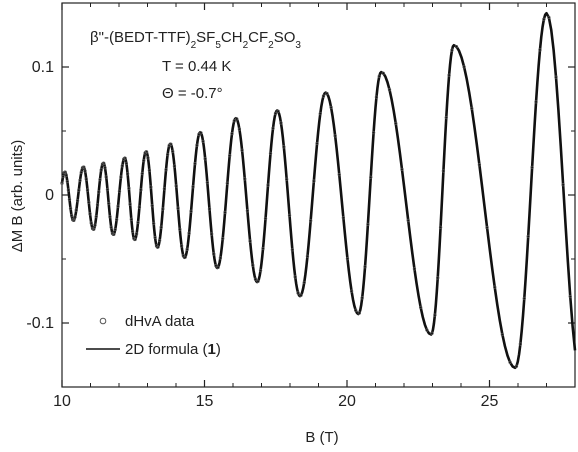  What do you see at coordinates (246, 45) in the screenshot?
I see `formula-subscript: 2` at bounding box center [246, 45].